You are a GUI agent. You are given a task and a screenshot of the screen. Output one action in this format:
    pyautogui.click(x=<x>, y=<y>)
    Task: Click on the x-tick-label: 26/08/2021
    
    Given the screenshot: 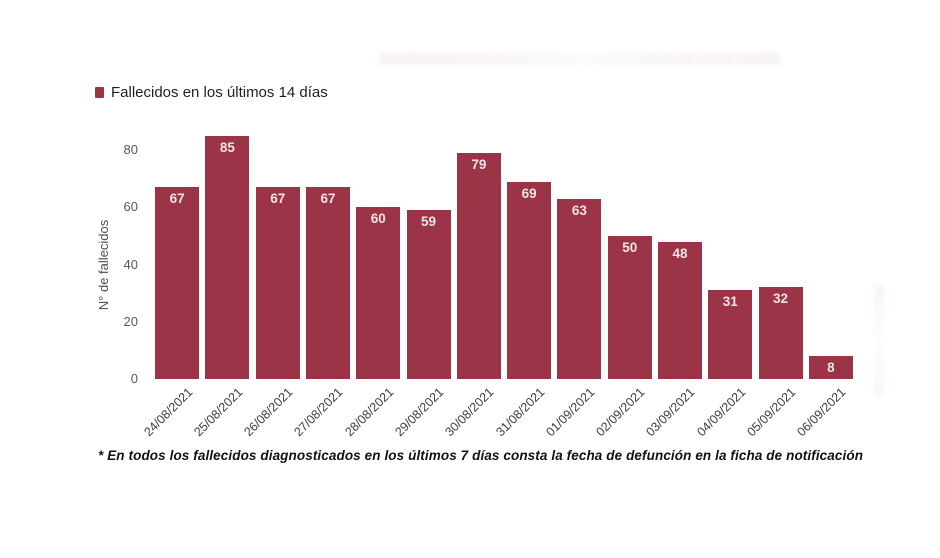 What is the action you would take?
    pyautogui.click(x=268, y=412)
    